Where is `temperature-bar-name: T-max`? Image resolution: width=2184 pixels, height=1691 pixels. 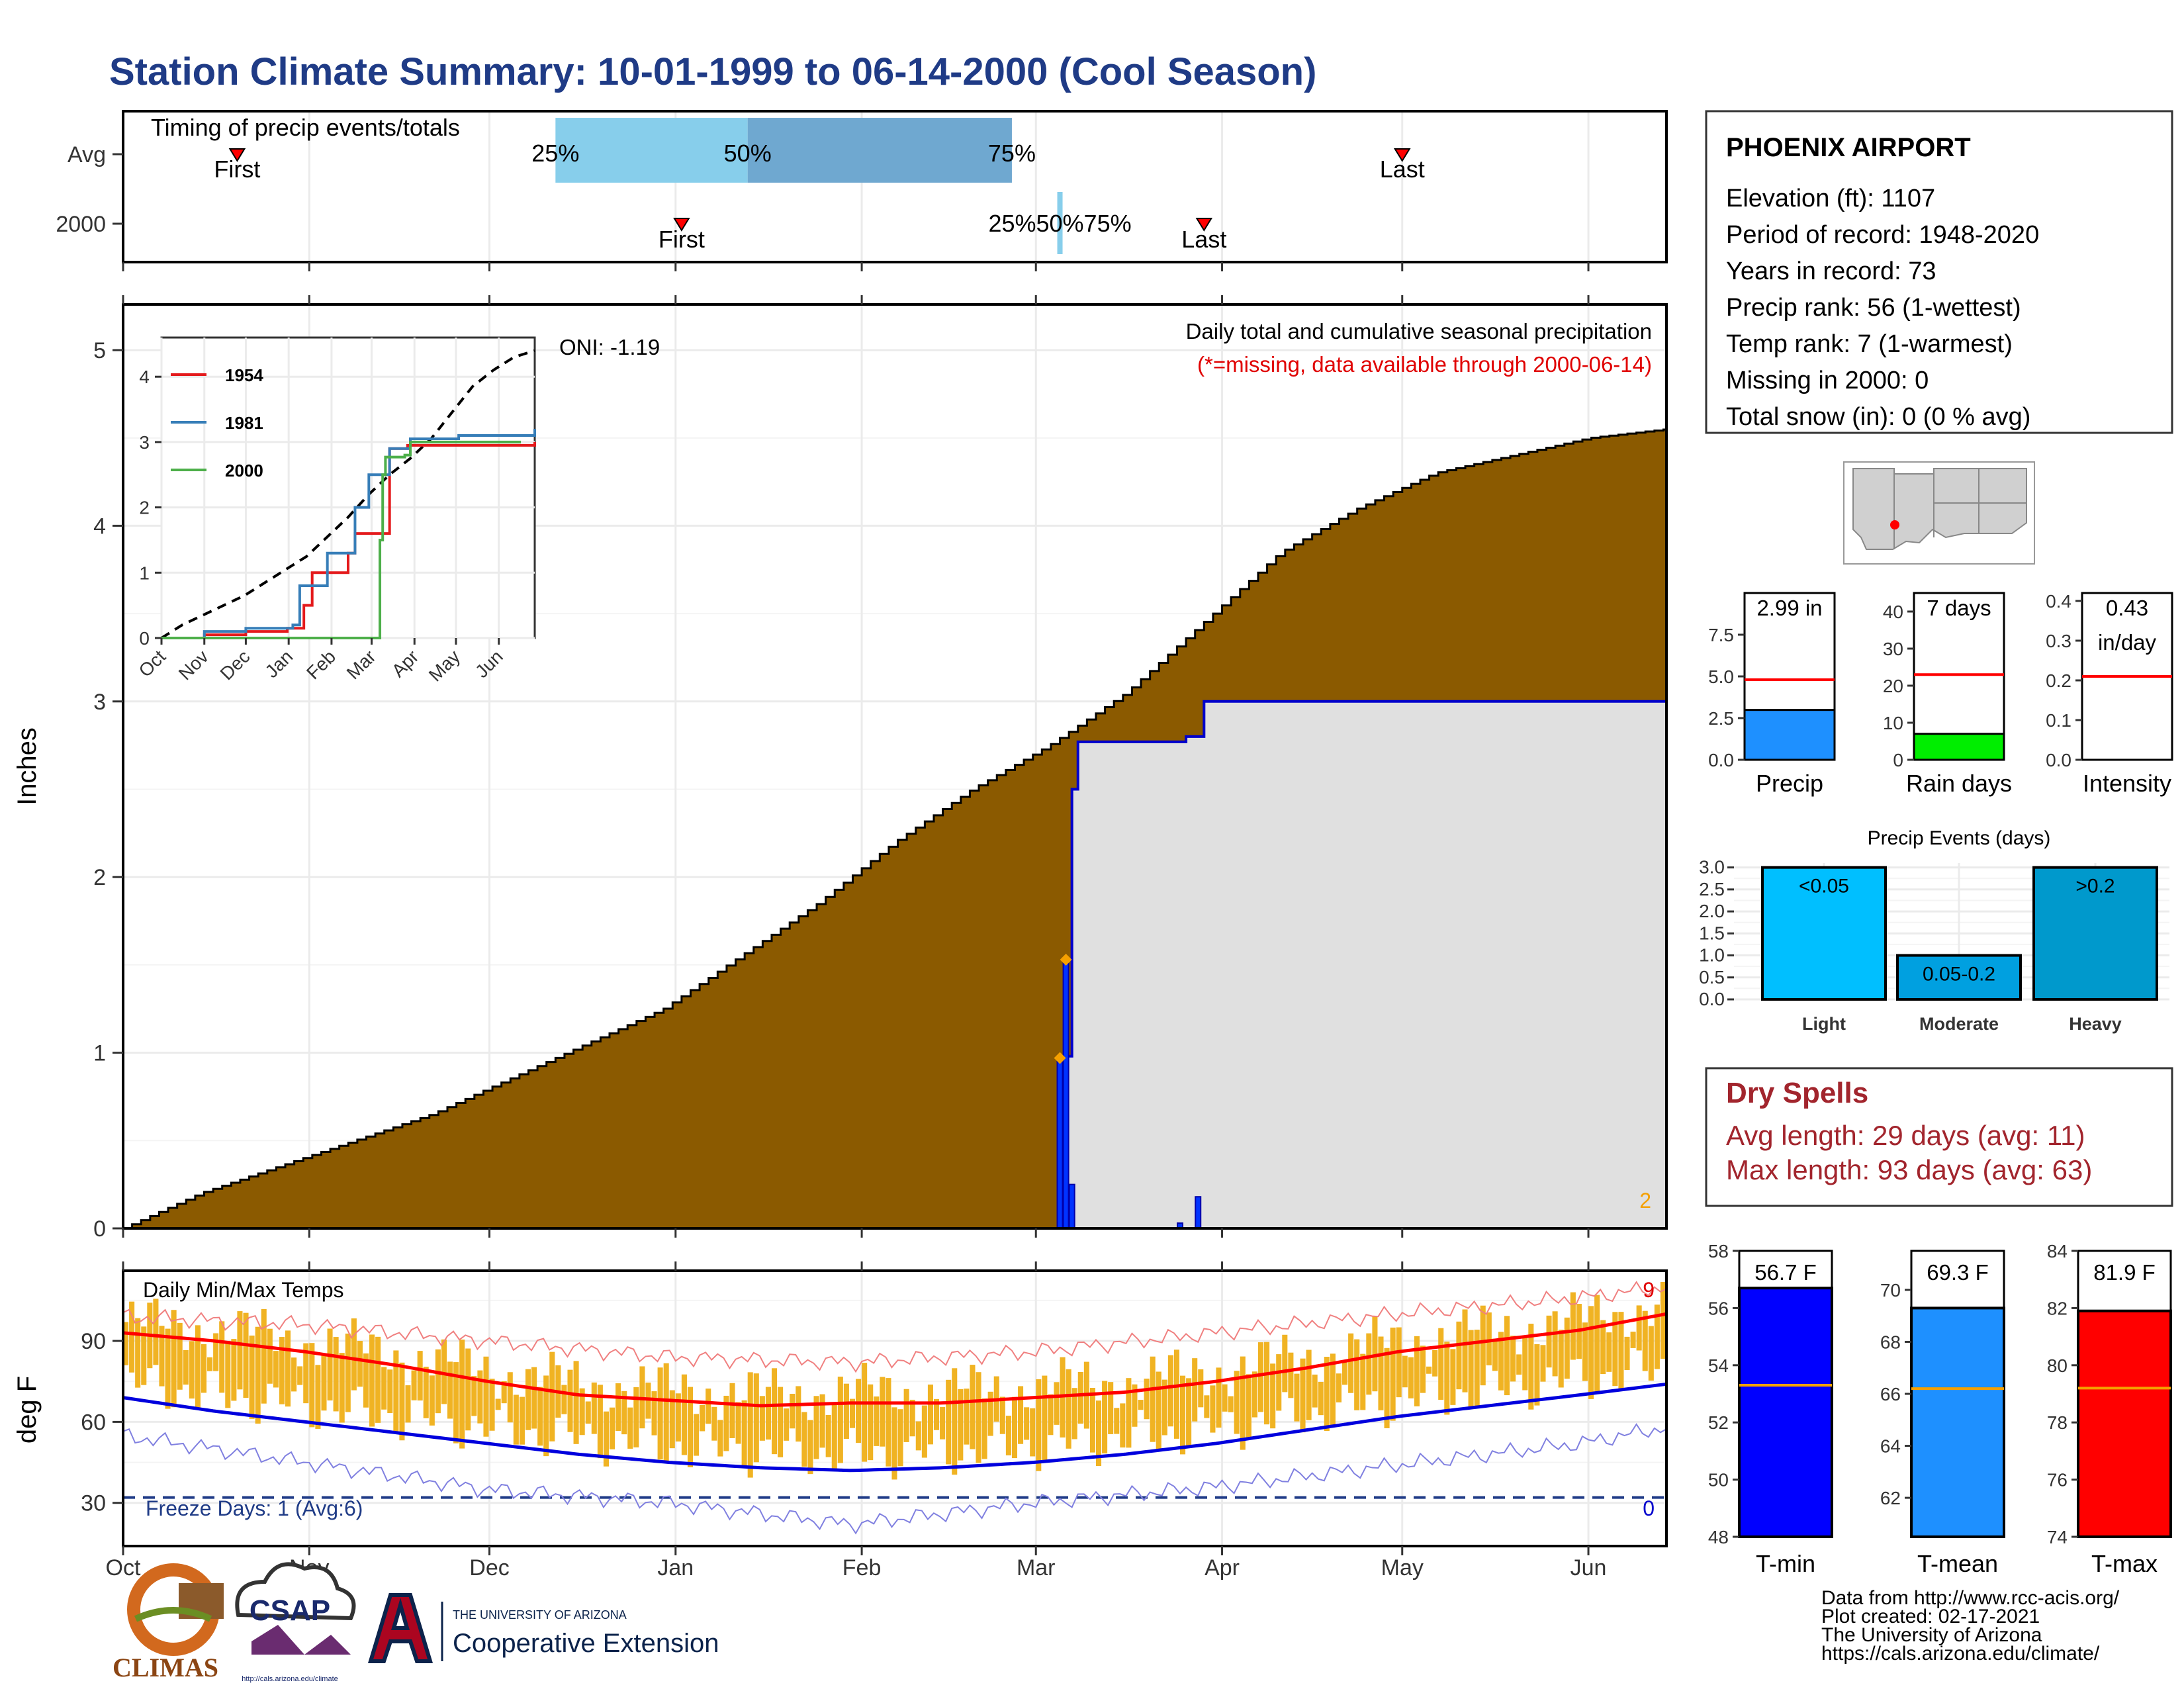
temperature-bar-name: T-max is located at coordinates (2124, 1563).